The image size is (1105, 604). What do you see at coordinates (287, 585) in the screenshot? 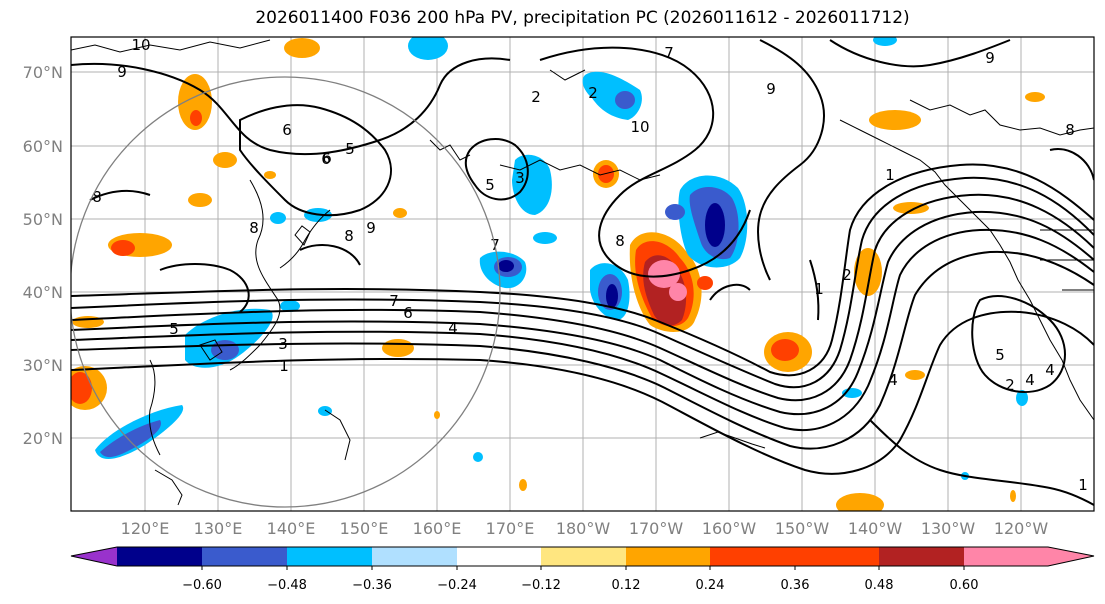
I see `colorbar-tick-label: −0.48` at bounding box center [287, 585].